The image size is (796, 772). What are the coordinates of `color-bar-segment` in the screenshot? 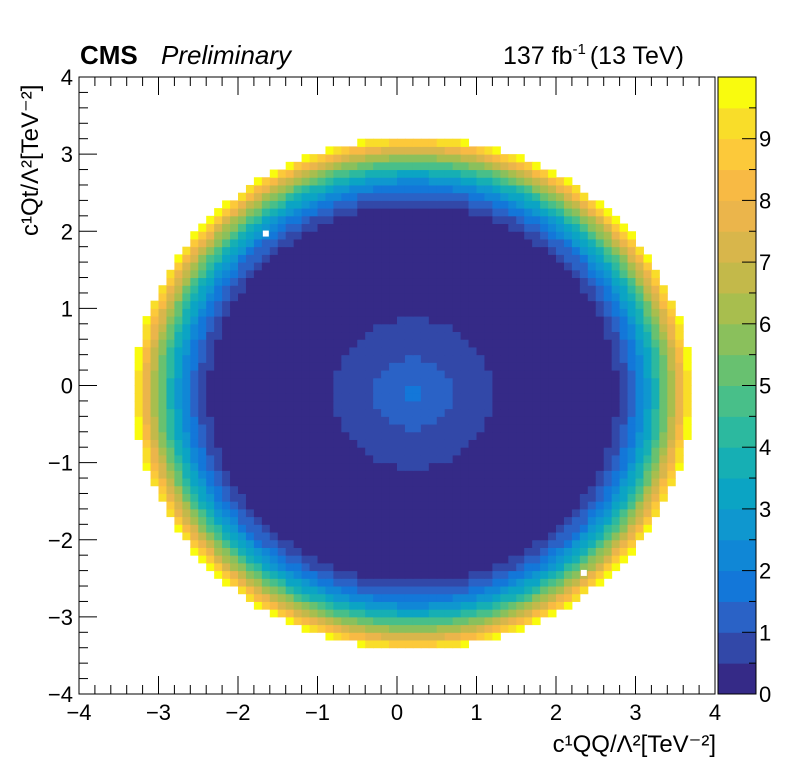 It's located at (737, 216).